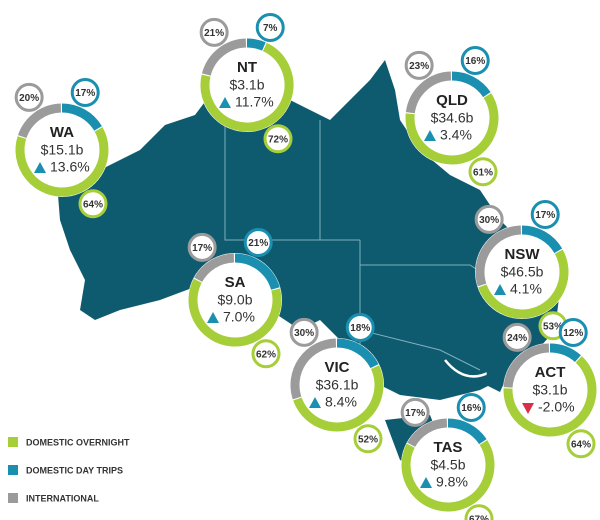  Describe the element at coordinates (254, 102) in the screenshot. I see `region-growth: 11.7%` at that location.